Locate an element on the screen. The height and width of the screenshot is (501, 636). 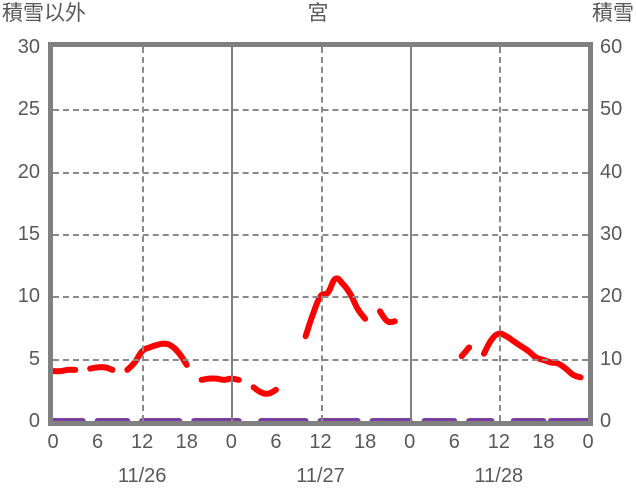
x-axis-day-label: 11/26 is located at coordinates (142, 476).